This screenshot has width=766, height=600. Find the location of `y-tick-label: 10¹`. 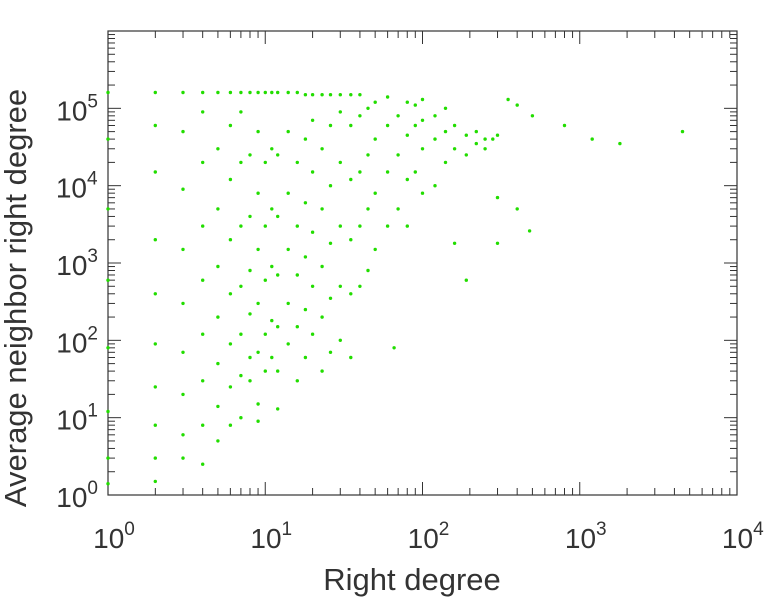

y-tick-label: 10¹ is located at coordinates (77, 418).